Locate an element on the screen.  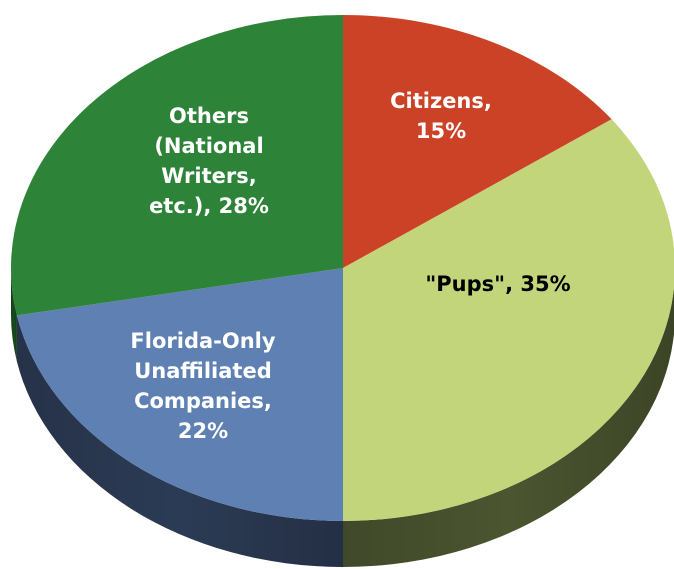
slice-label-line: "Pups", 35% is located at coordinates (497, 284).